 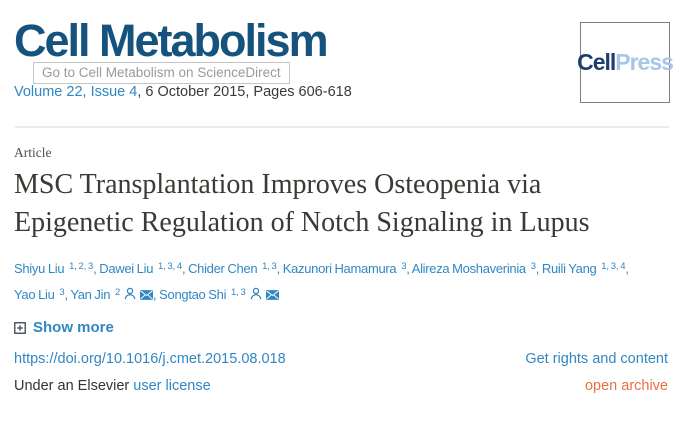 What do you see at coordinates (244, 92) in the screenshot?
I see `volume-date-pages: , 6 October 2015, Pages 606-618` at bounding box center [244, 92].